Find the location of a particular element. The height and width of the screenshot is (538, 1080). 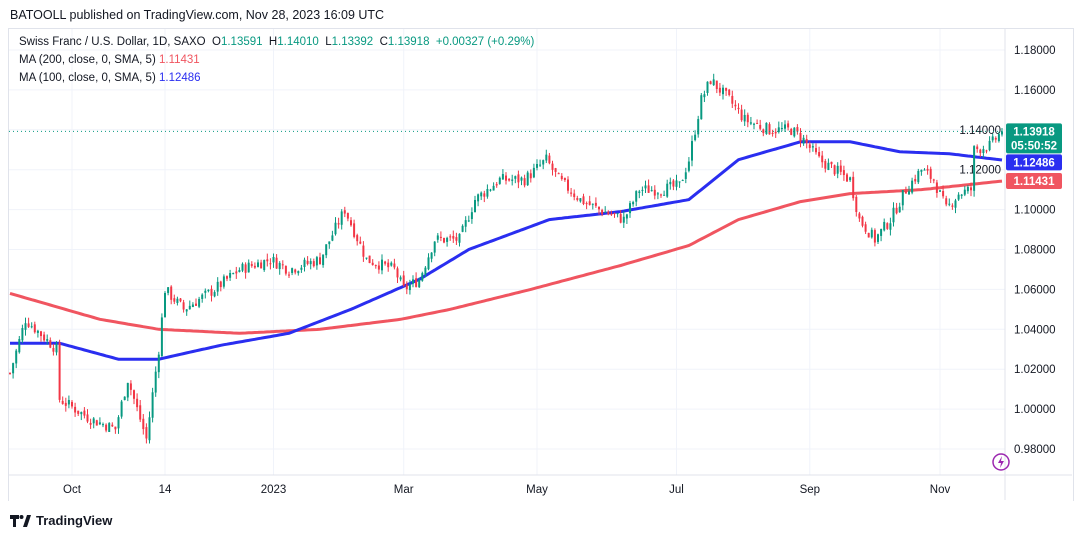

ma100-price-tag-text: 1.12486 is located at coordinates (1034, 163).